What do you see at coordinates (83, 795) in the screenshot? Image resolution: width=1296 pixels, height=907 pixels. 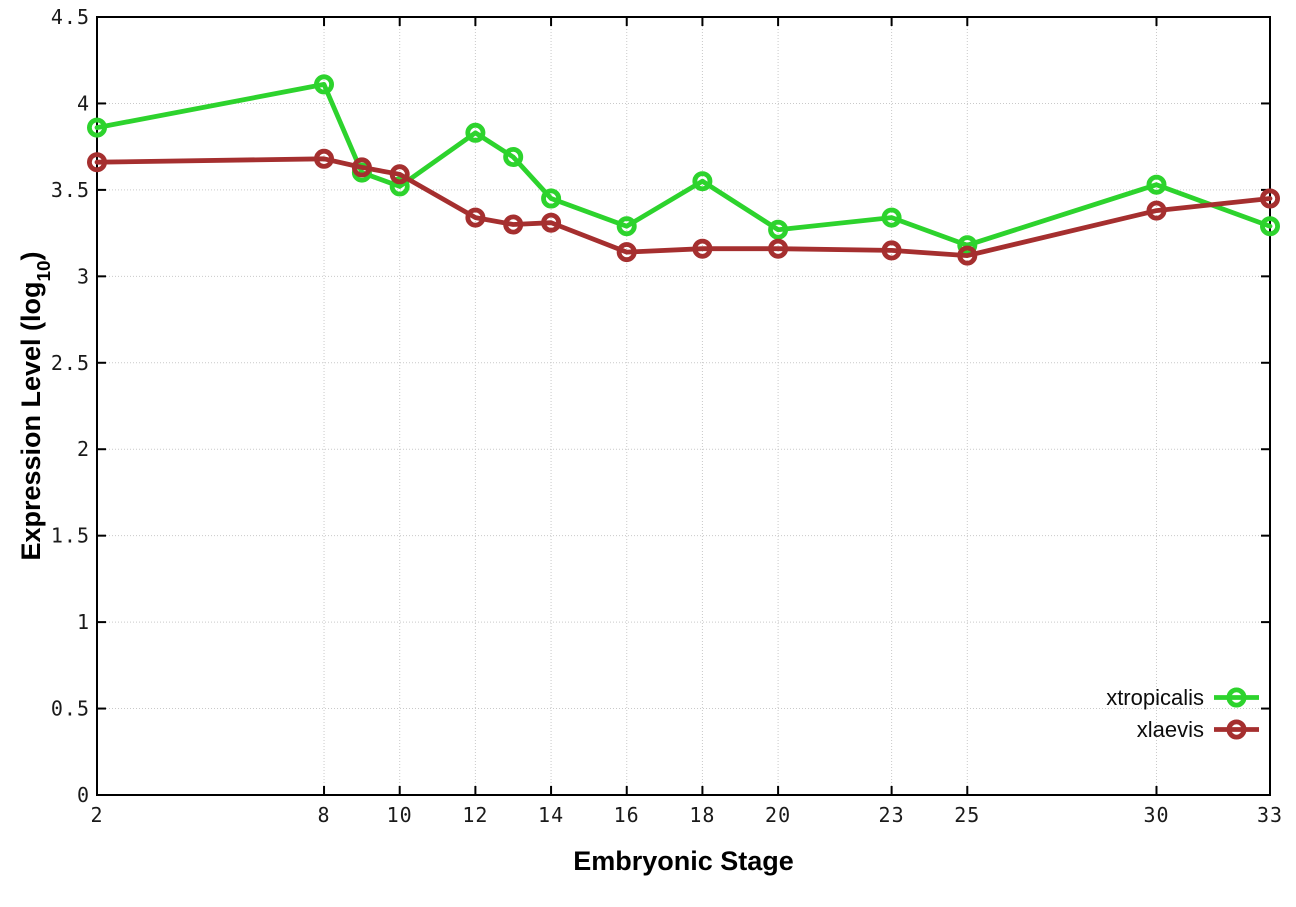 I see `y-tick-label: 0` at bounding box center [83, 795].